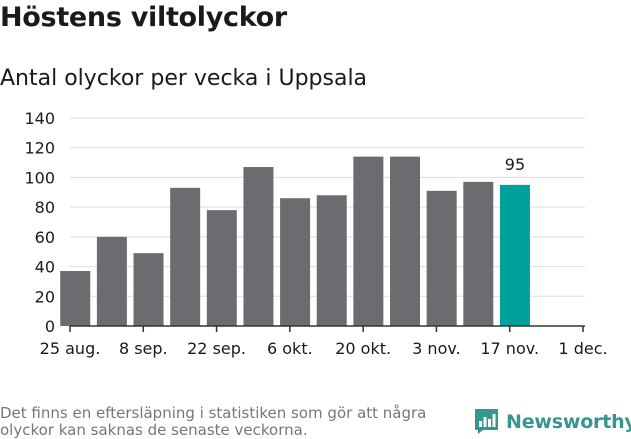 This screenshot has width=631, height=439. What do you see at coordinates (50, 326) in the screenshot?
I see `y-tick-label: 0` at bounding box center [50, 326].